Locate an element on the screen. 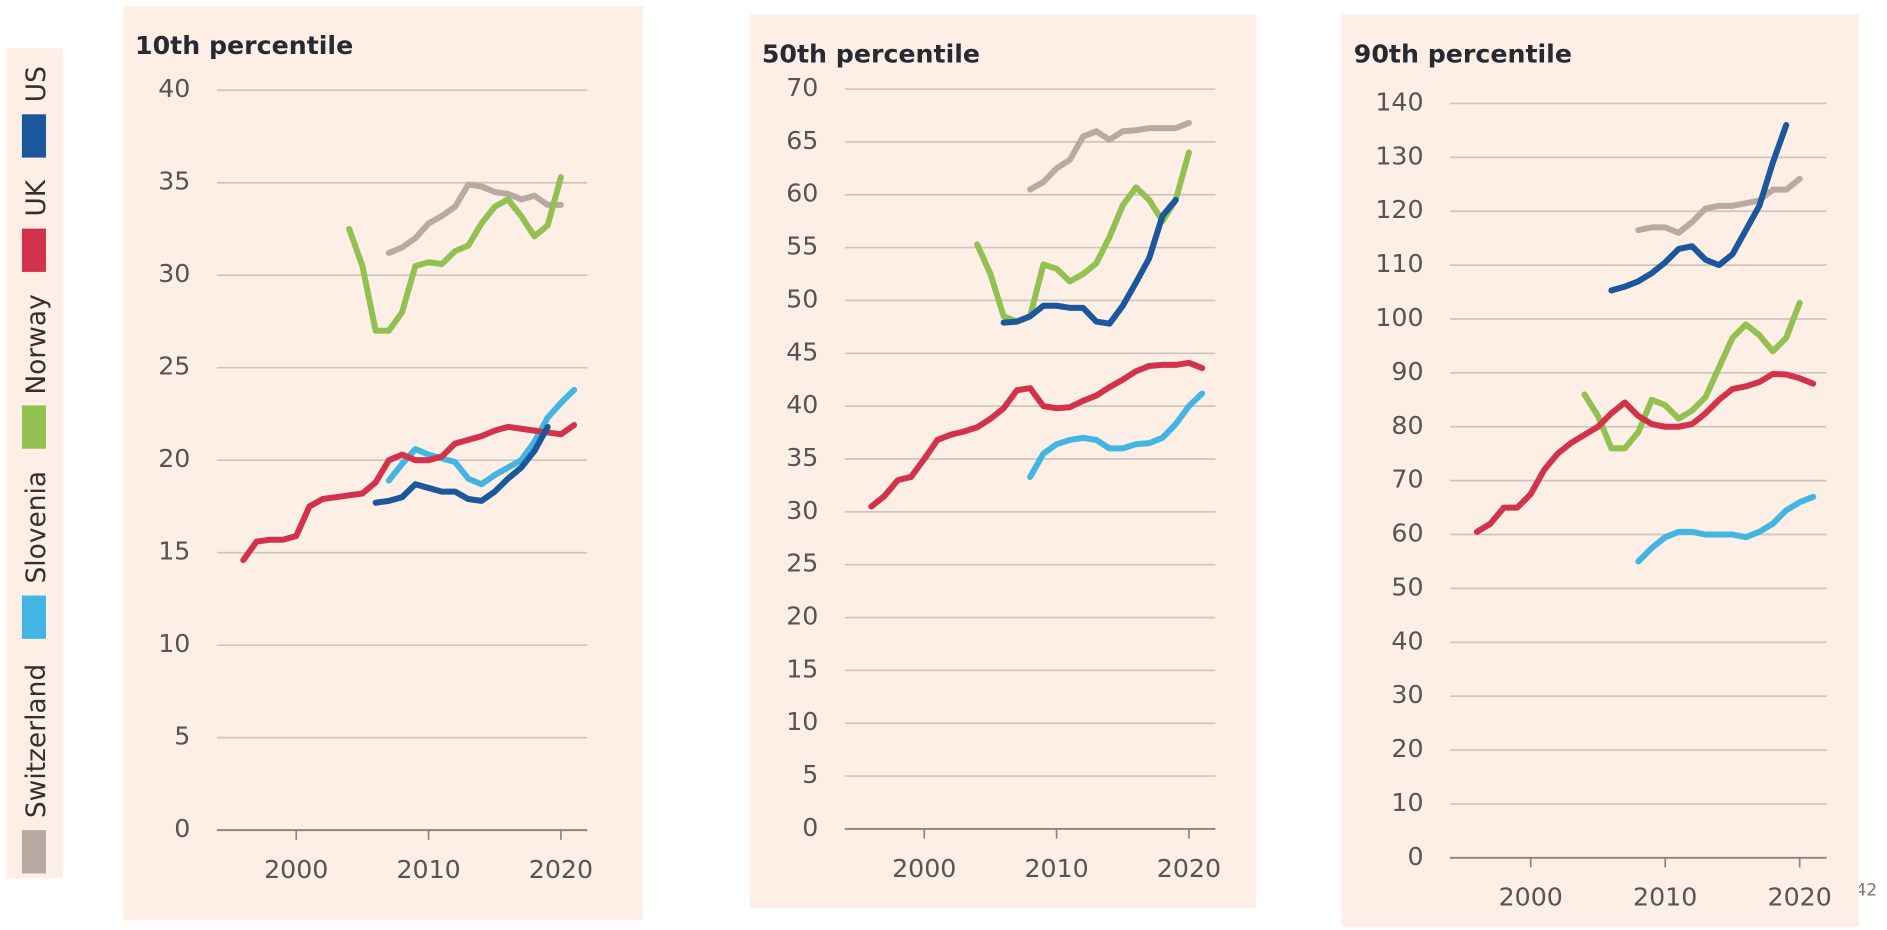  legend-label: US is located at coordinates (36, 84).